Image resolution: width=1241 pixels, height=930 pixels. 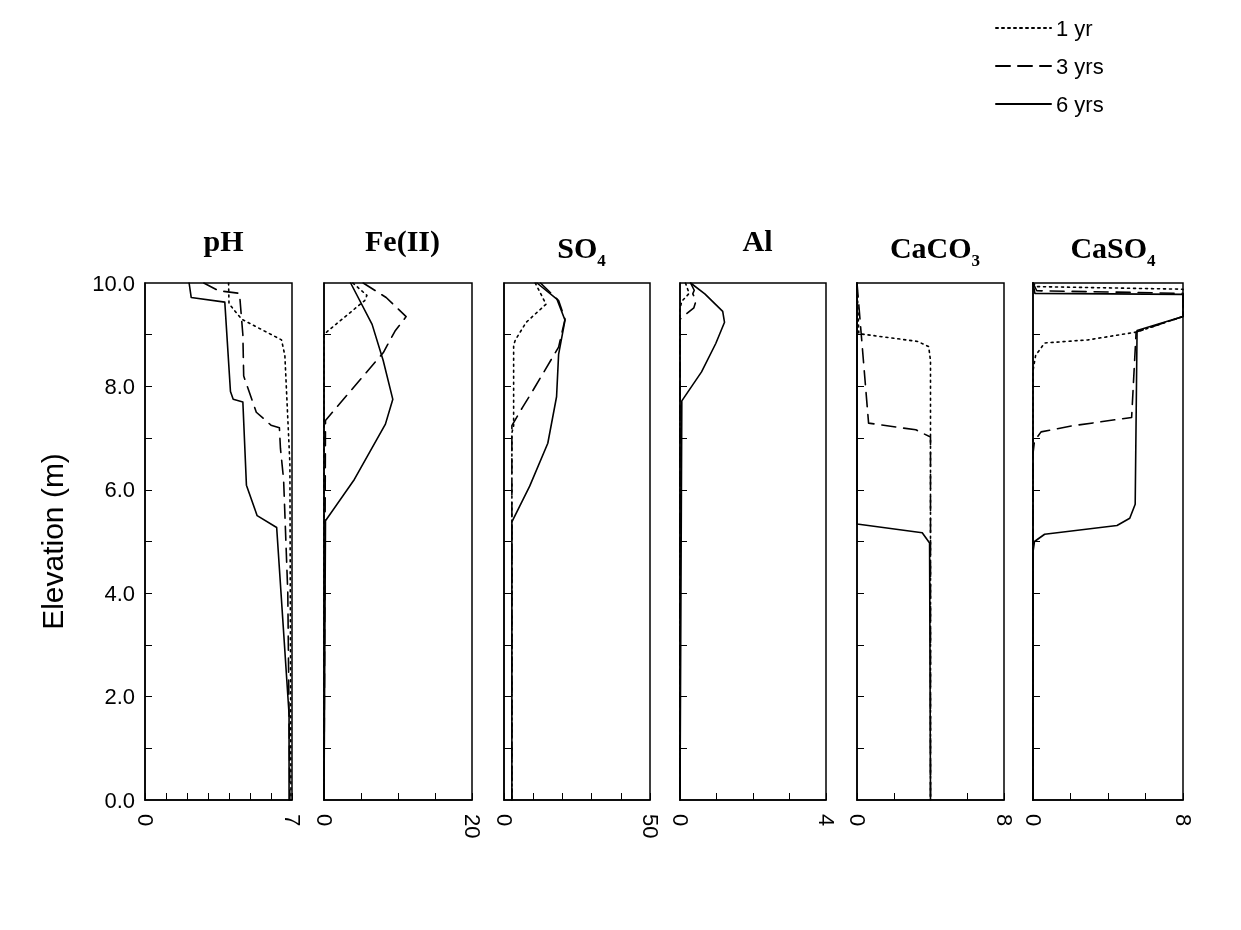 I want to click on x-tick-label: 50, so click(x=650, y=826).